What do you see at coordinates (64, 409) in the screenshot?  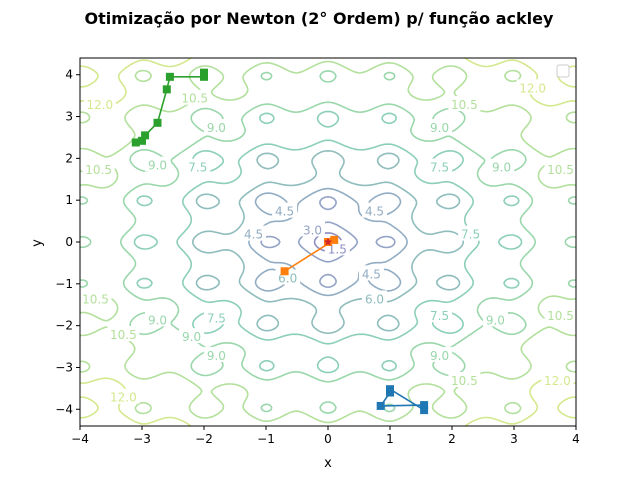 I see `y-tick-label: −4` at bounding box center [64, 409].